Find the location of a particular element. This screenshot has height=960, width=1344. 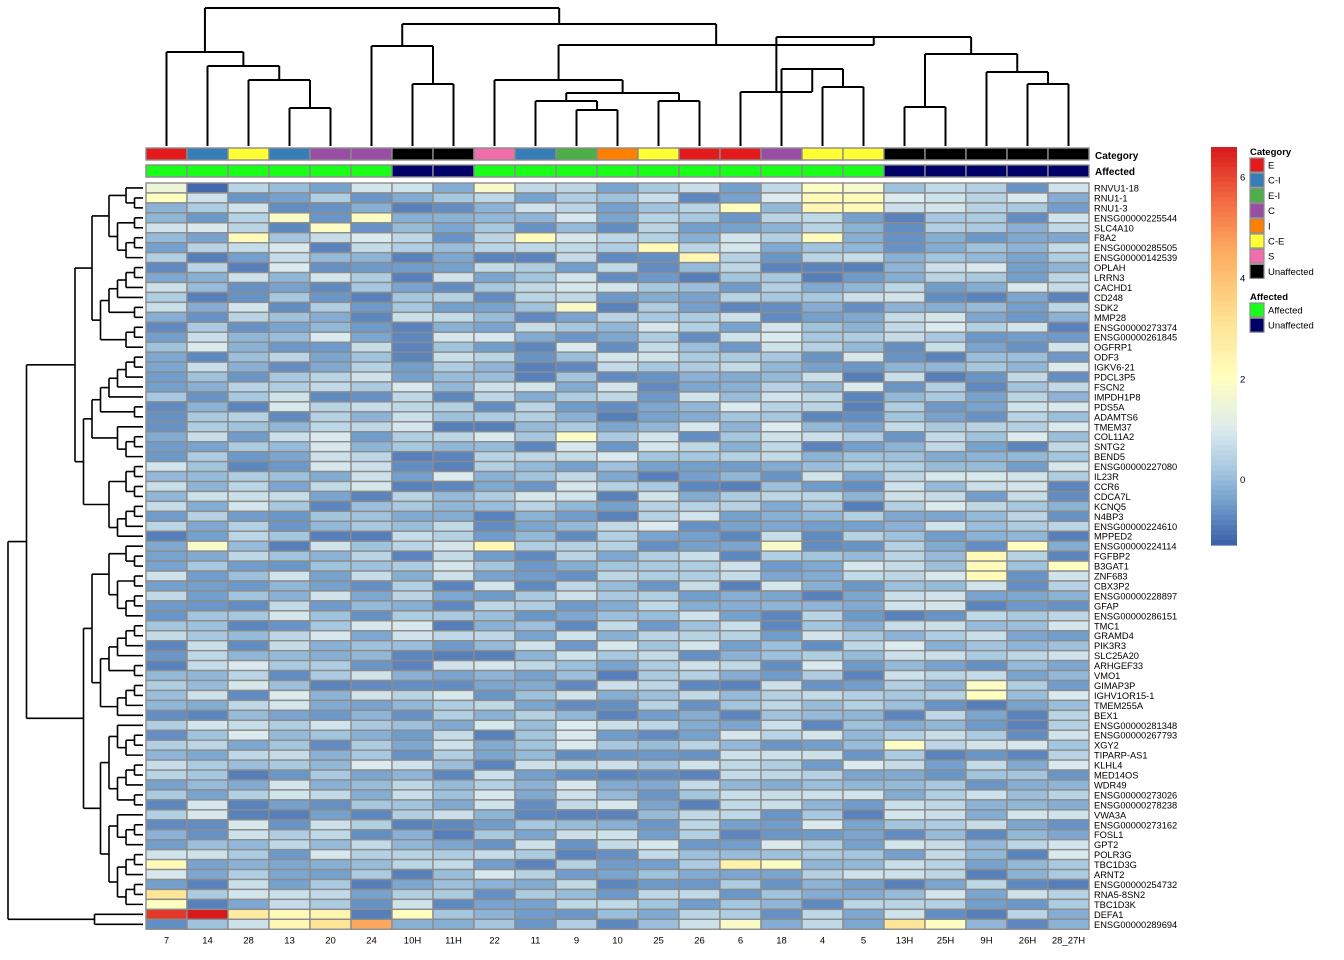

column-label: 24 is located at coordinates (371, 940).